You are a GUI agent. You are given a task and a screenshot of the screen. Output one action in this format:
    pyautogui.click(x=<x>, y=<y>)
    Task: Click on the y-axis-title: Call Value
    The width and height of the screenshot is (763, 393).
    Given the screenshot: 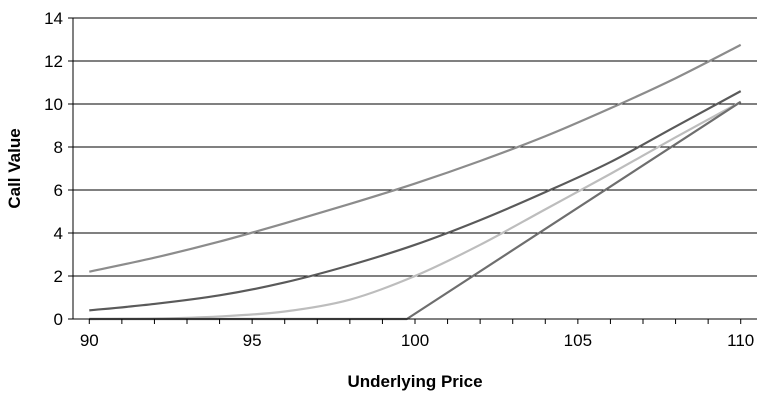 What is the action you would take?
    pyautogui.click(x=14, y=168)
    